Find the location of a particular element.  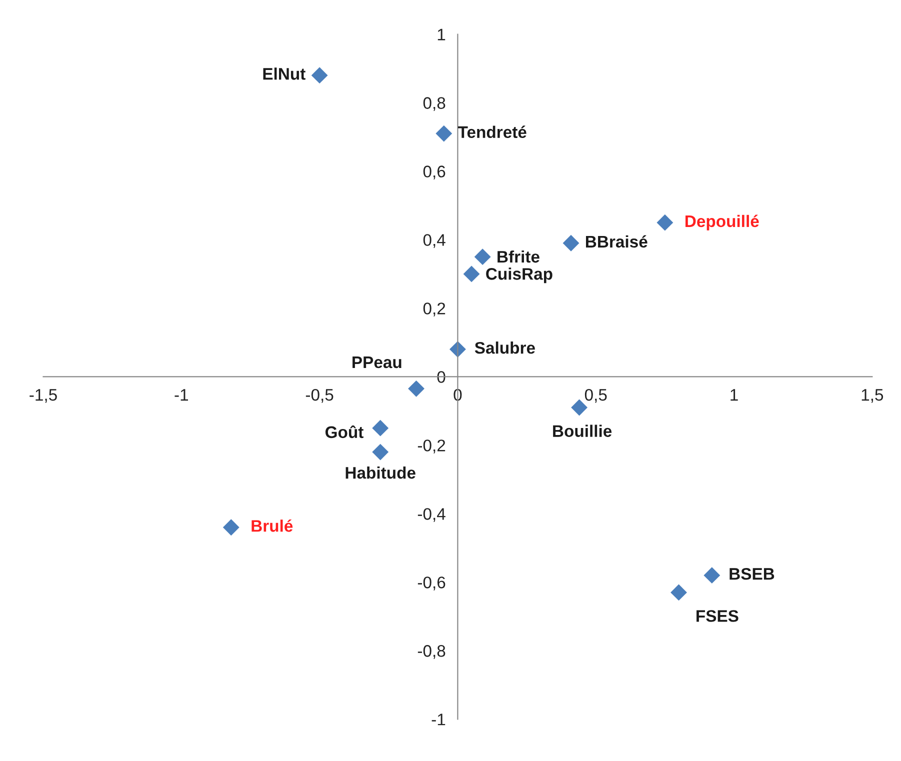

data-label: Depouillé is located at coordinates (722, 222).